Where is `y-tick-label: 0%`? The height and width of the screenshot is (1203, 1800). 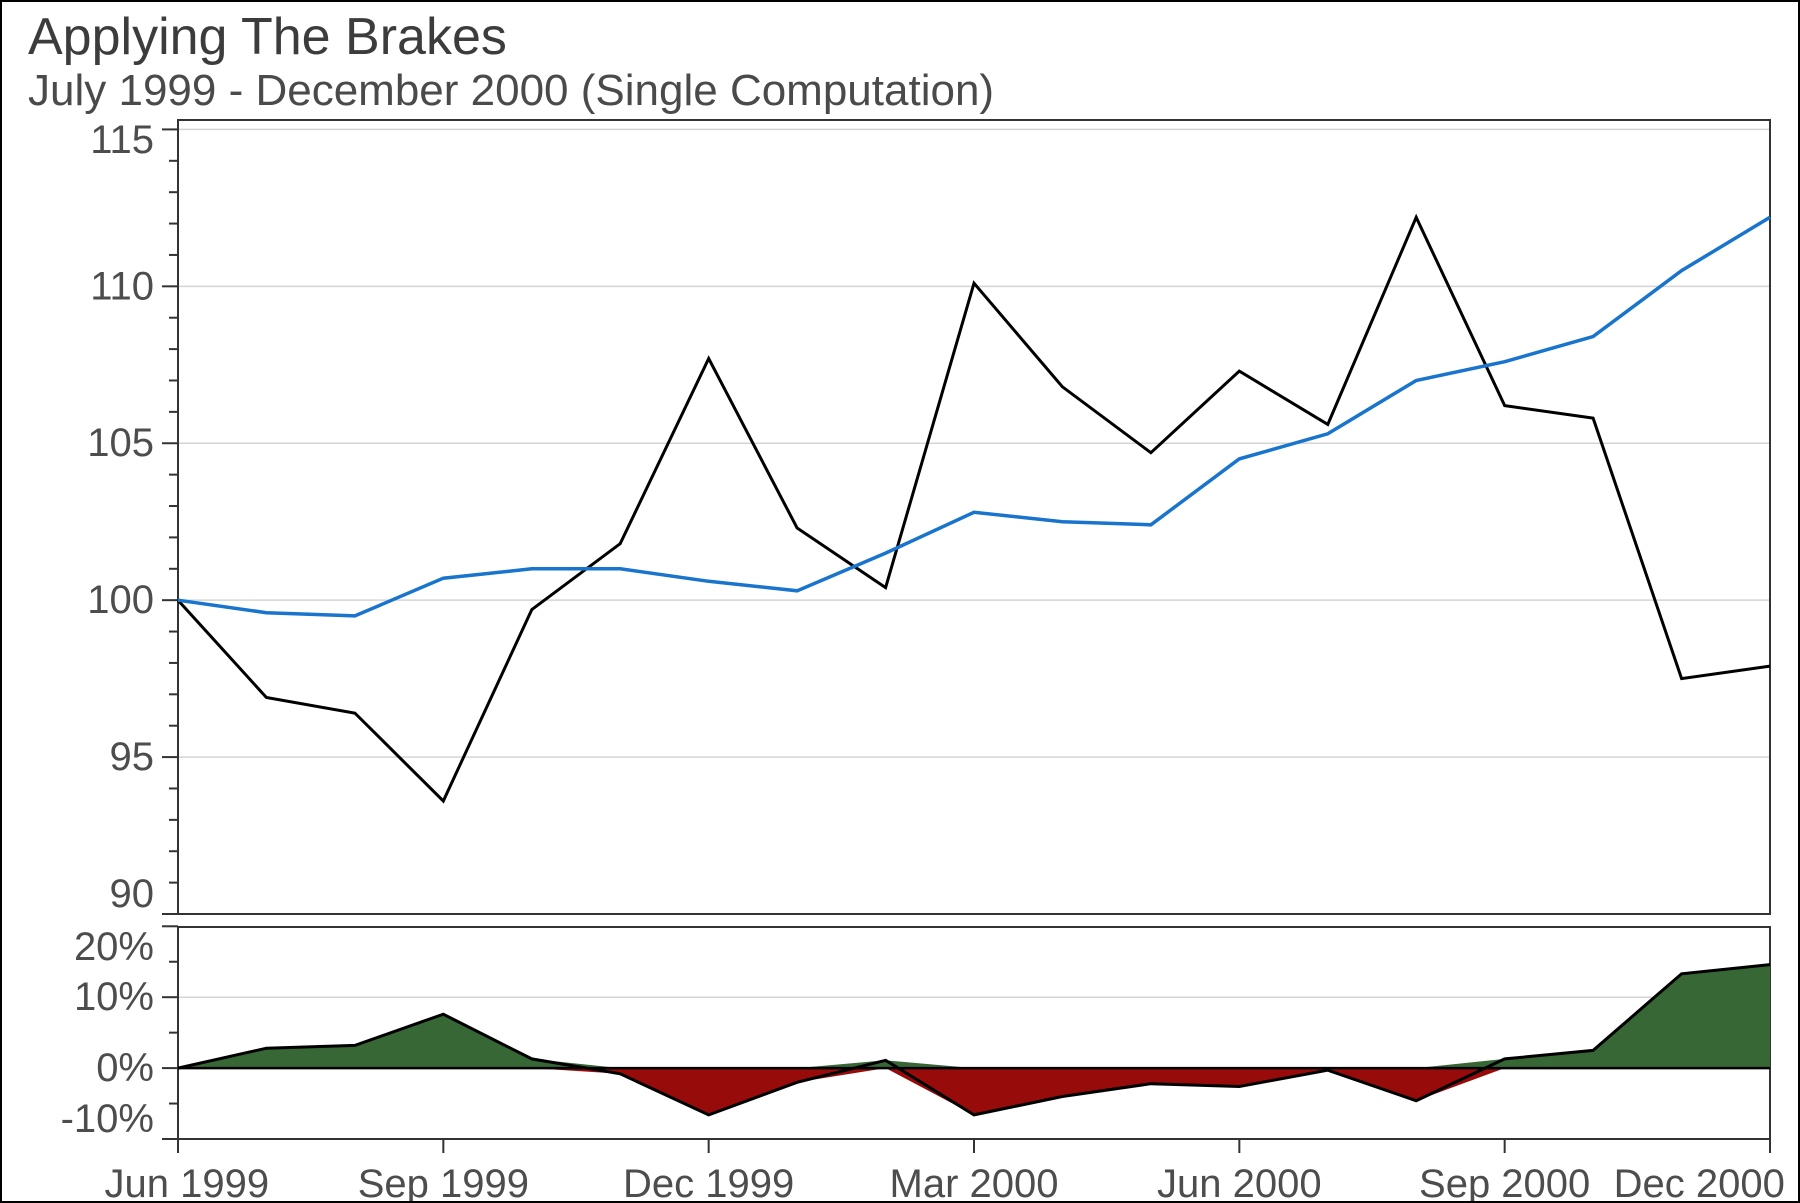
y-tick-label: 0% is located at coordinates (125, 1068).